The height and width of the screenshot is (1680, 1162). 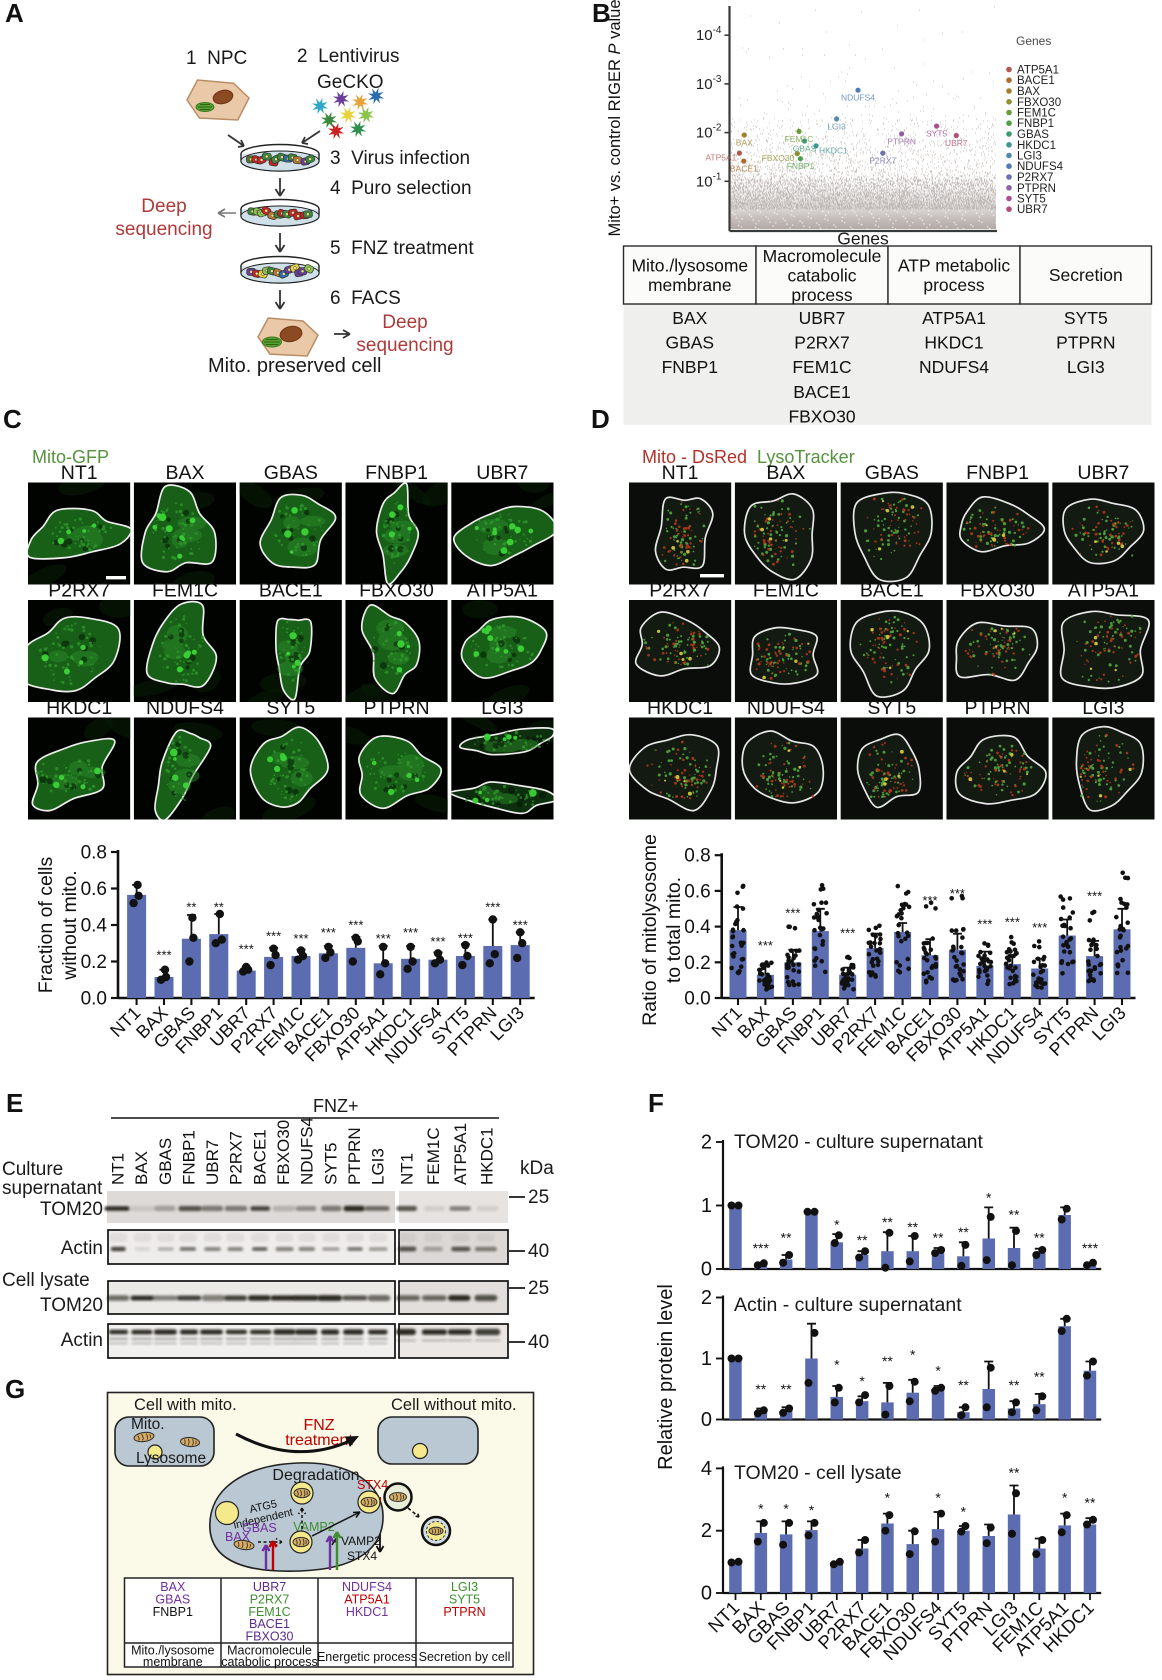 What do you see at coordinates (402, 248) in the screenshot?
I see `svg-text: 5 FNZ treatment` at bounding box center [402, 248].